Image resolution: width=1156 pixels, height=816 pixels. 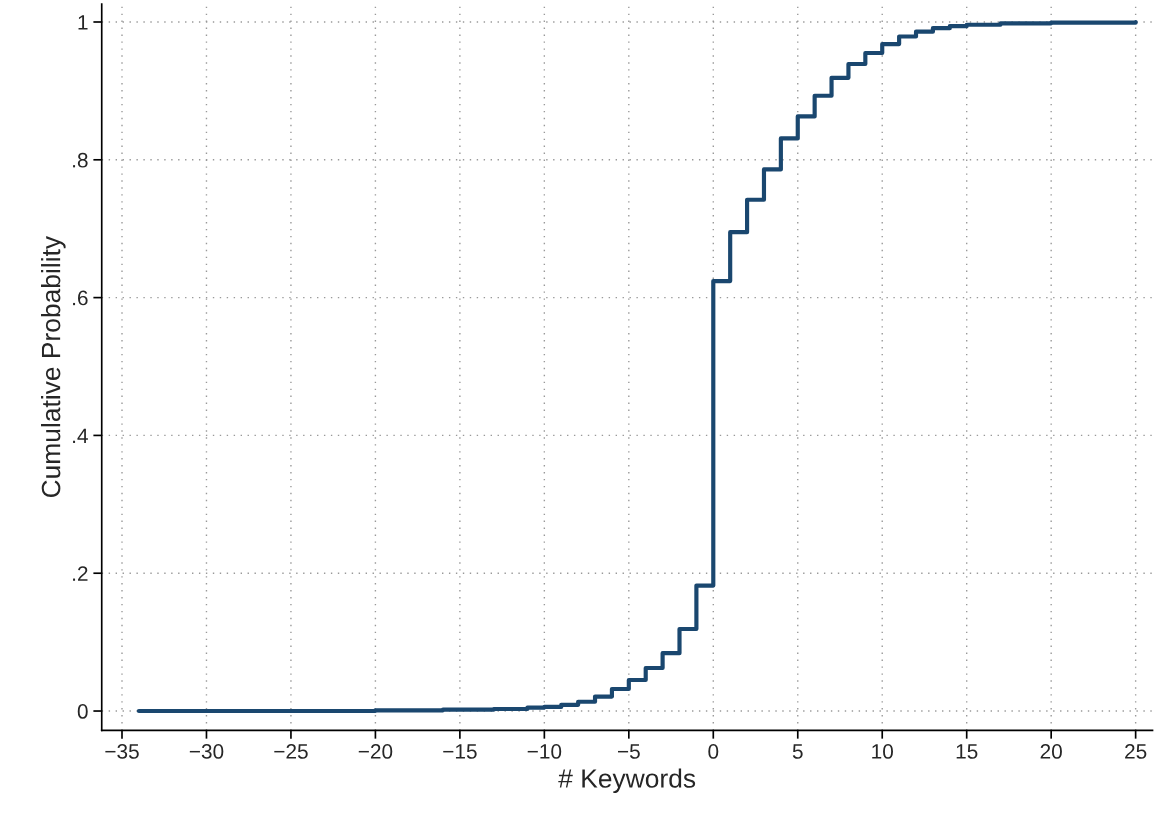 I want to click on y-tick-label: .2, so click(x=80, y=573).